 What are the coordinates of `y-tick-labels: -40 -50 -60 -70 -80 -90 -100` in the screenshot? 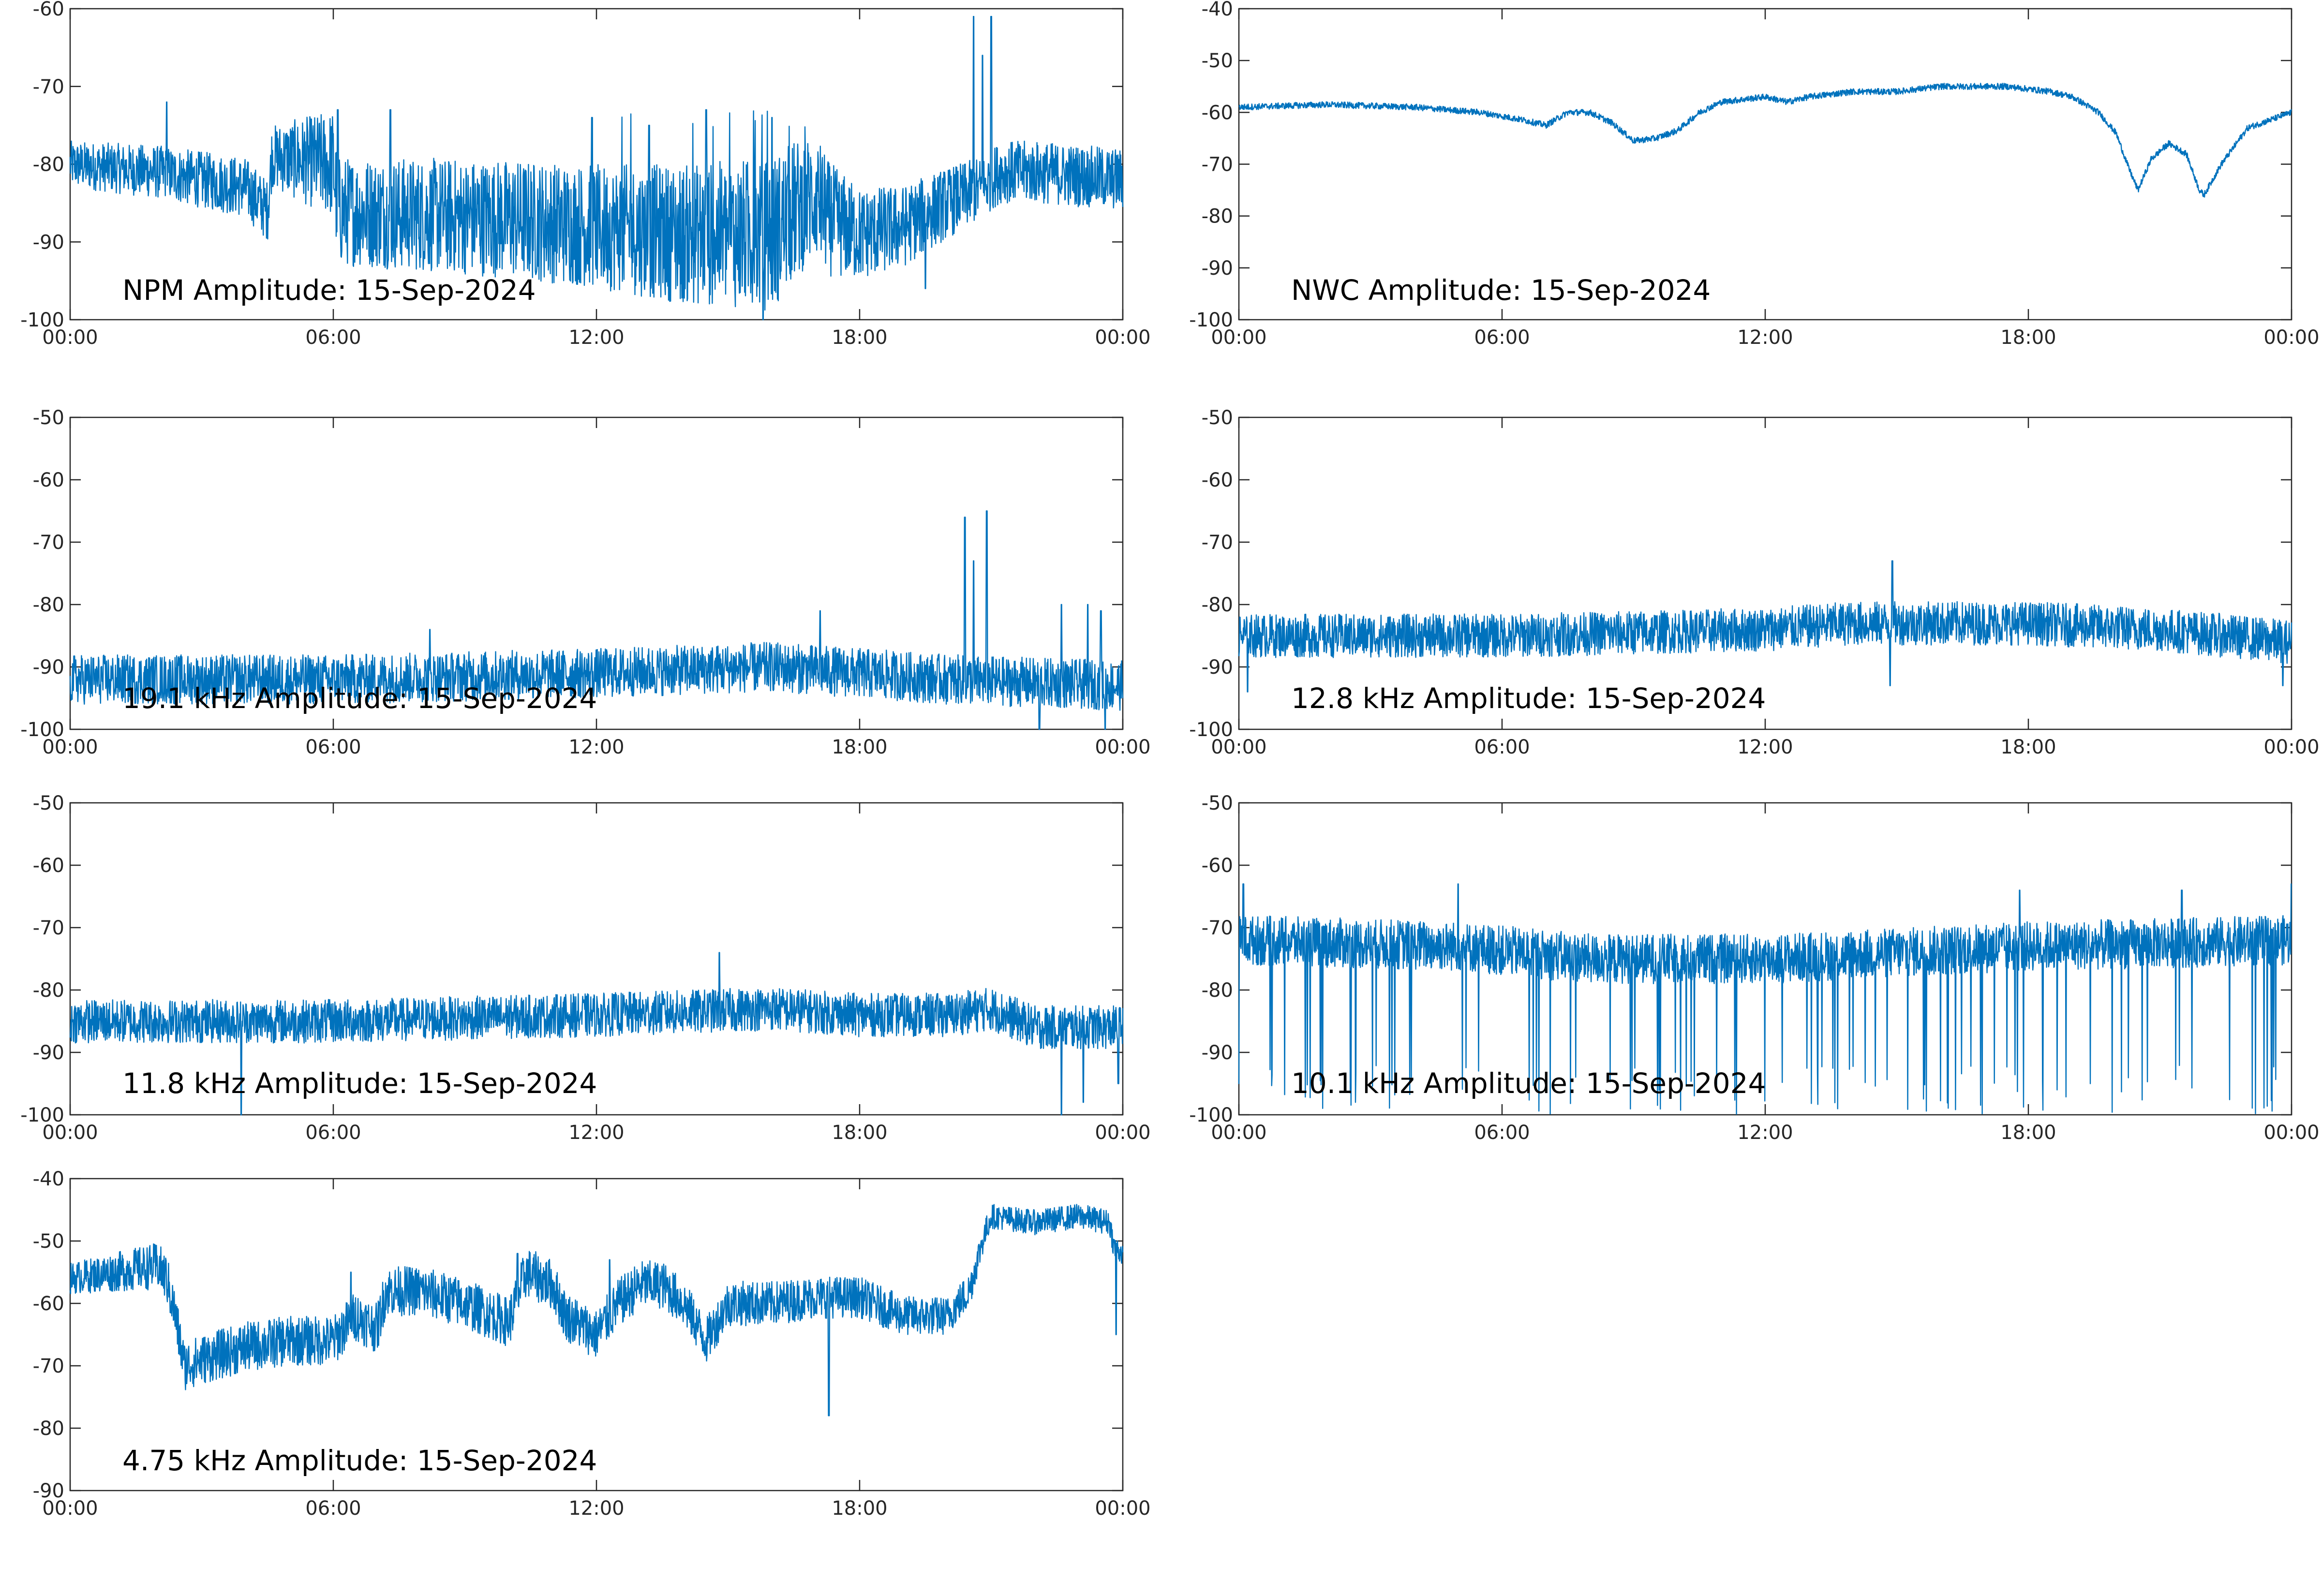 It's located at (1211, 165).